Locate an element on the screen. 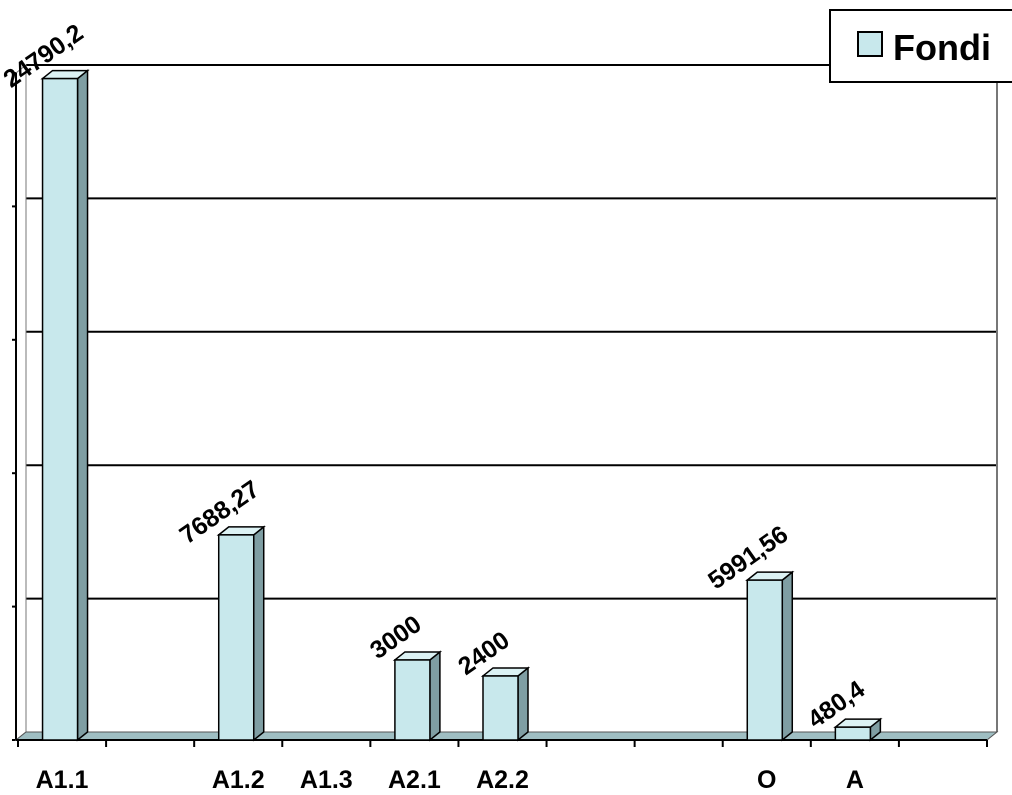  x-tick-label: O is located at coordinates (766, 780).